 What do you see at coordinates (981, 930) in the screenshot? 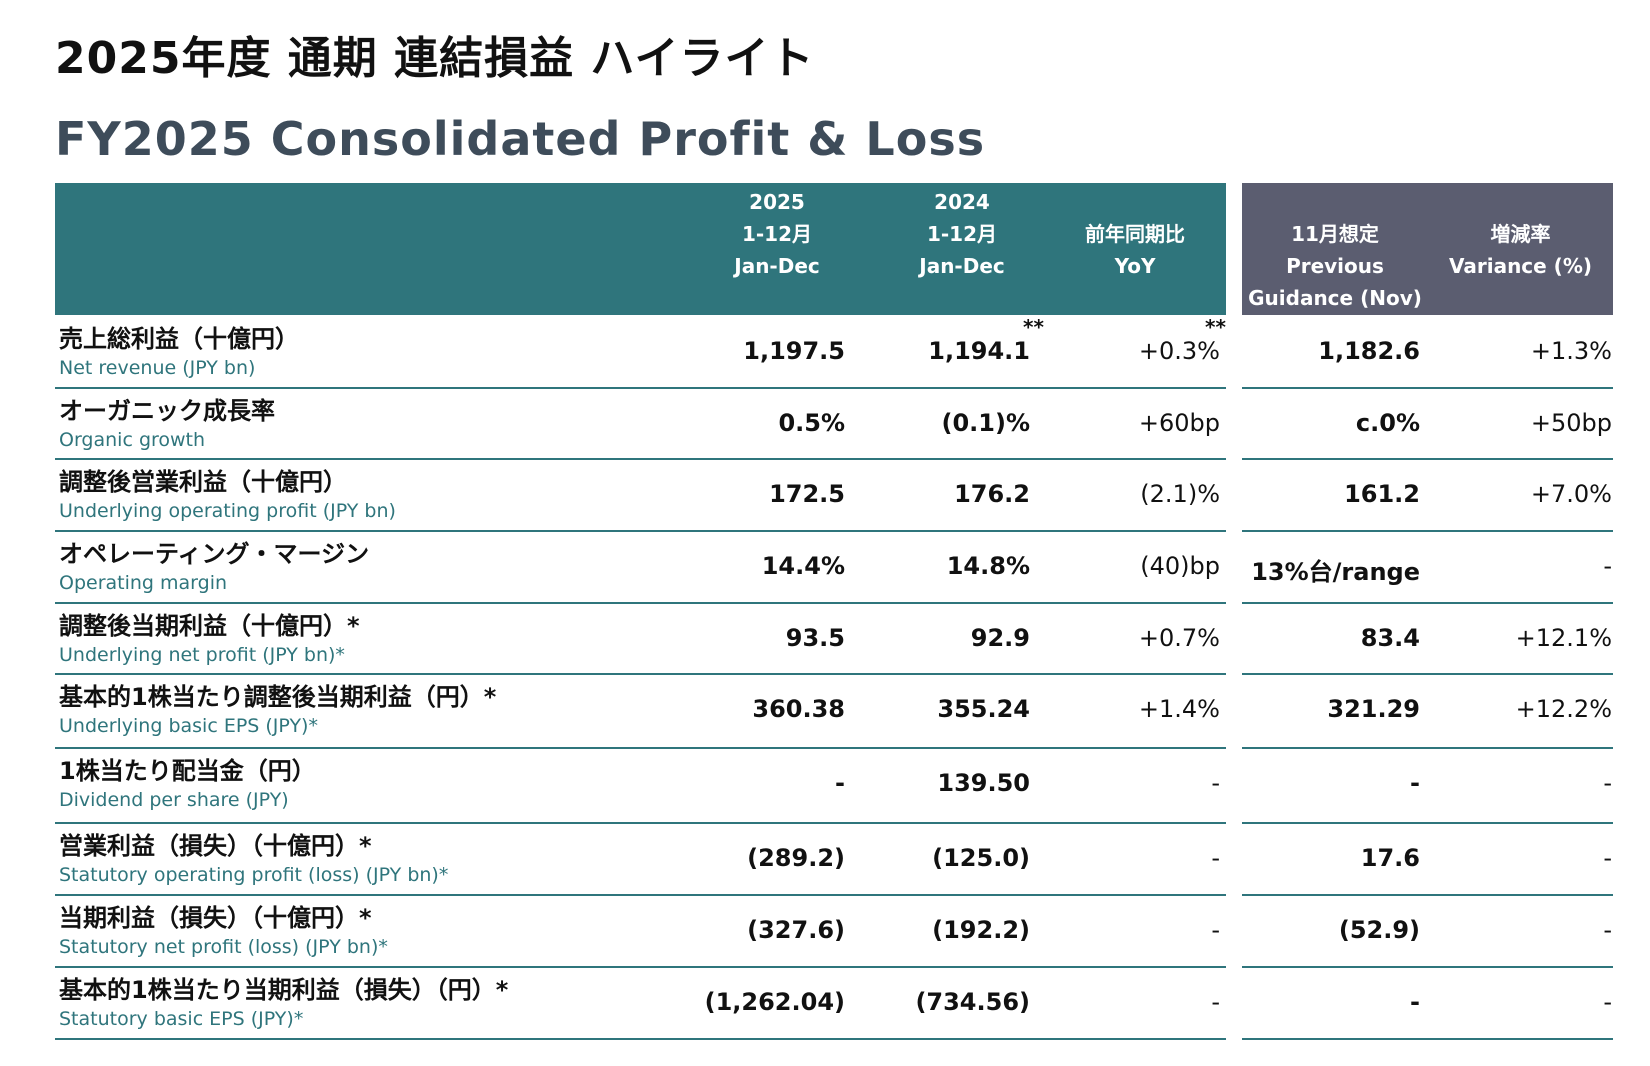
I see `cell-v2024: (192.2)` at bounding box center [981, 930].